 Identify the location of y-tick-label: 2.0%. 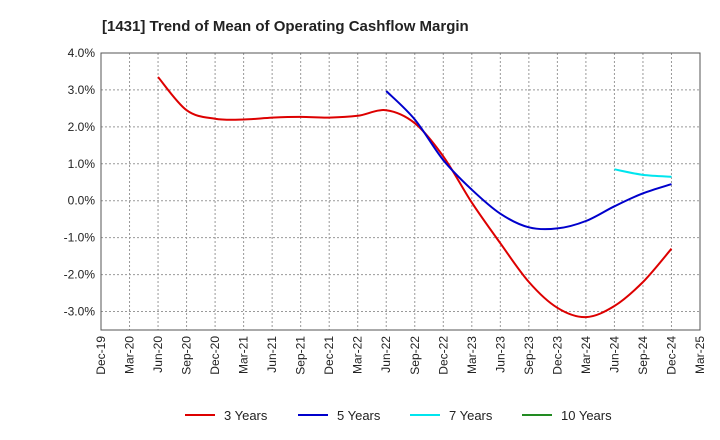
(82, 127).